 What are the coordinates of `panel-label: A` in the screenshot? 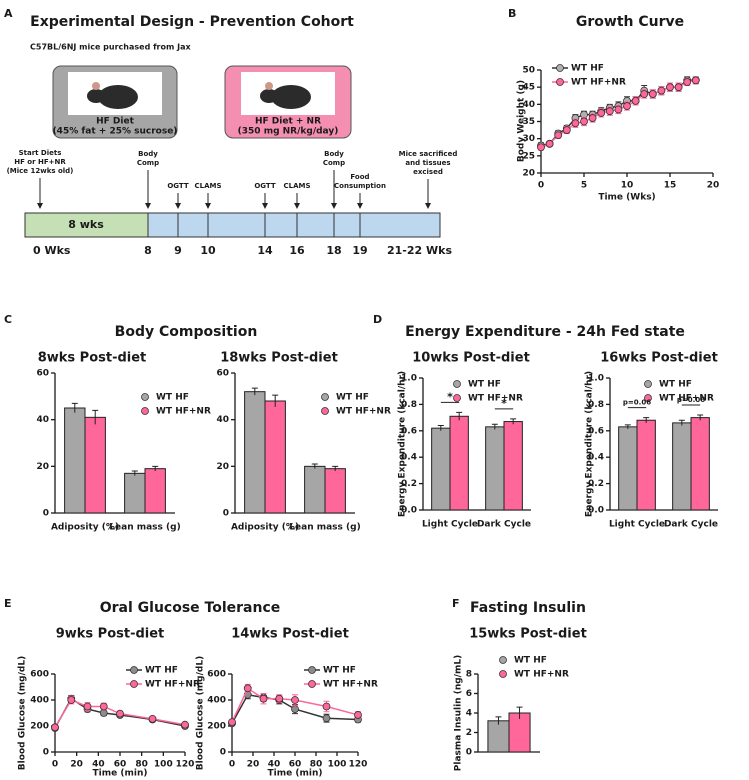 It's located at (8, 13).